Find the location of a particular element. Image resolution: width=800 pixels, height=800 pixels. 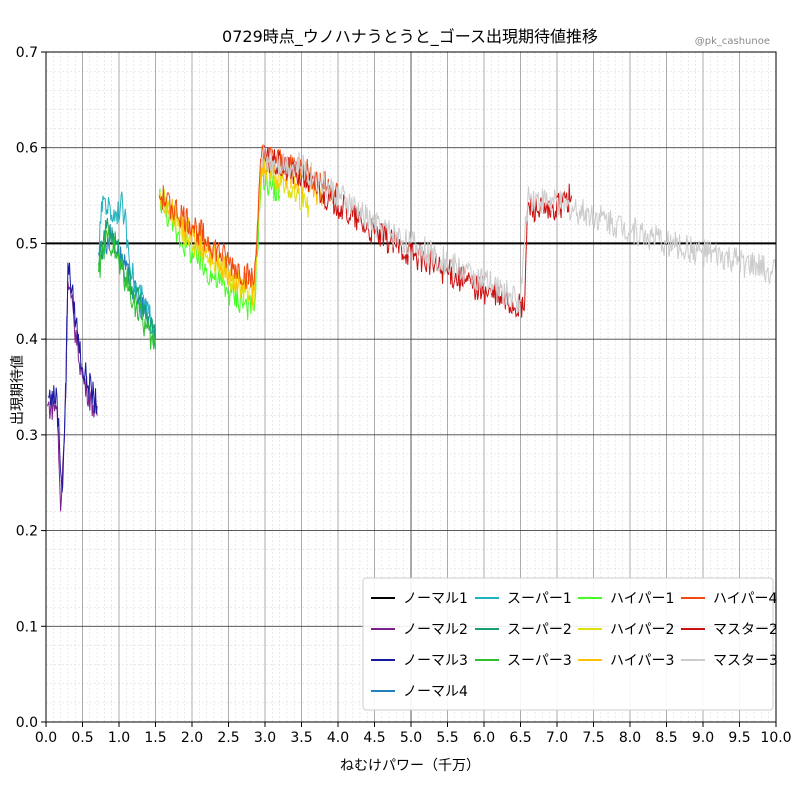

y-tick-label: 0.6 is located at coordinates (27, 149).